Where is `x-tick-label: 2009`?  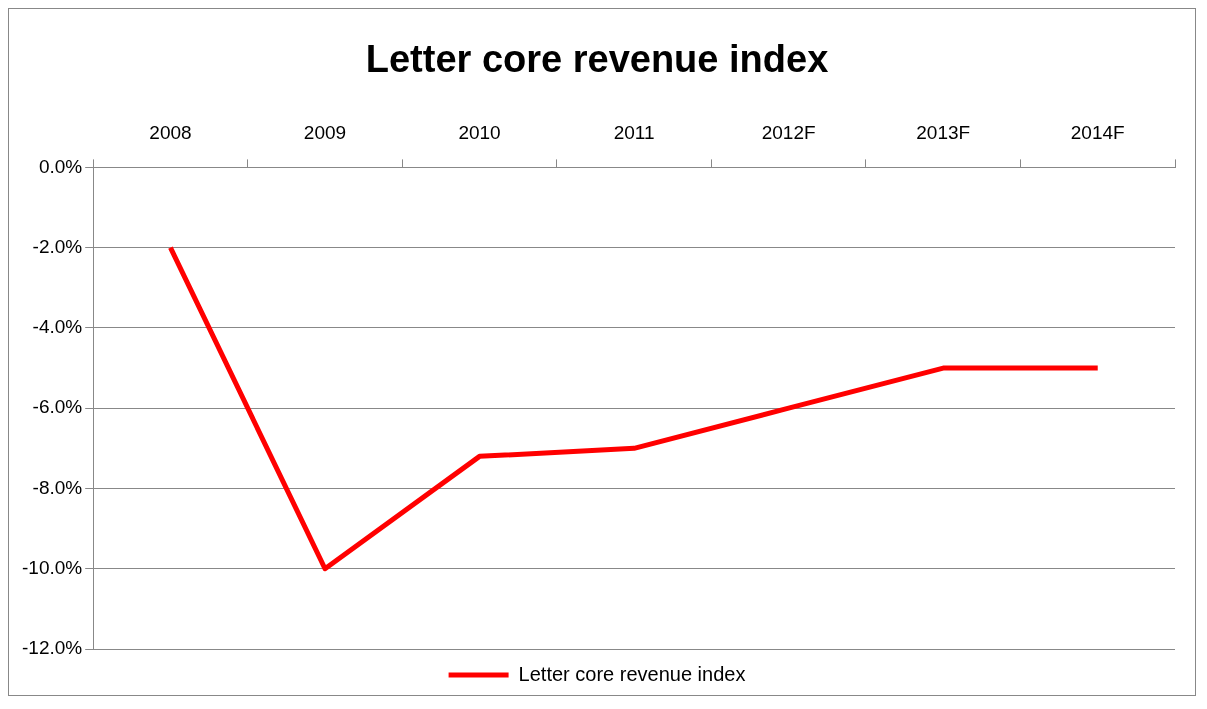 x-tick-label: 2009 is located at coordinates (325, 133).